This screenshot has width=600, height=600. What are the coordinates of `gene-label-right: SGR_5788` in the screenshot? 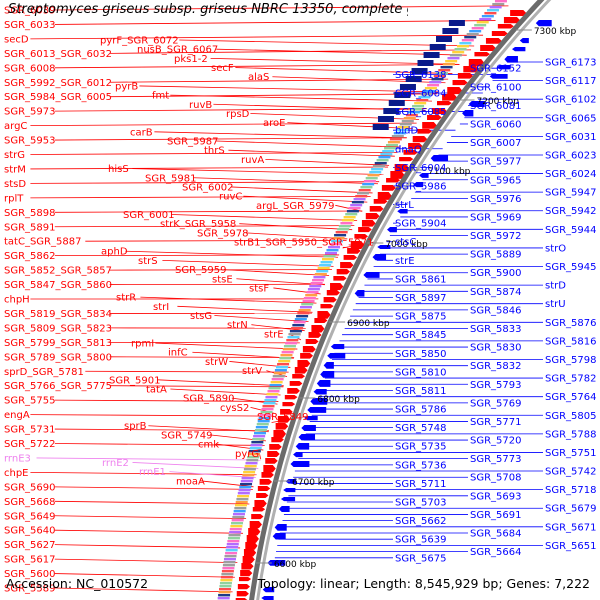 It's located at (571, 434).